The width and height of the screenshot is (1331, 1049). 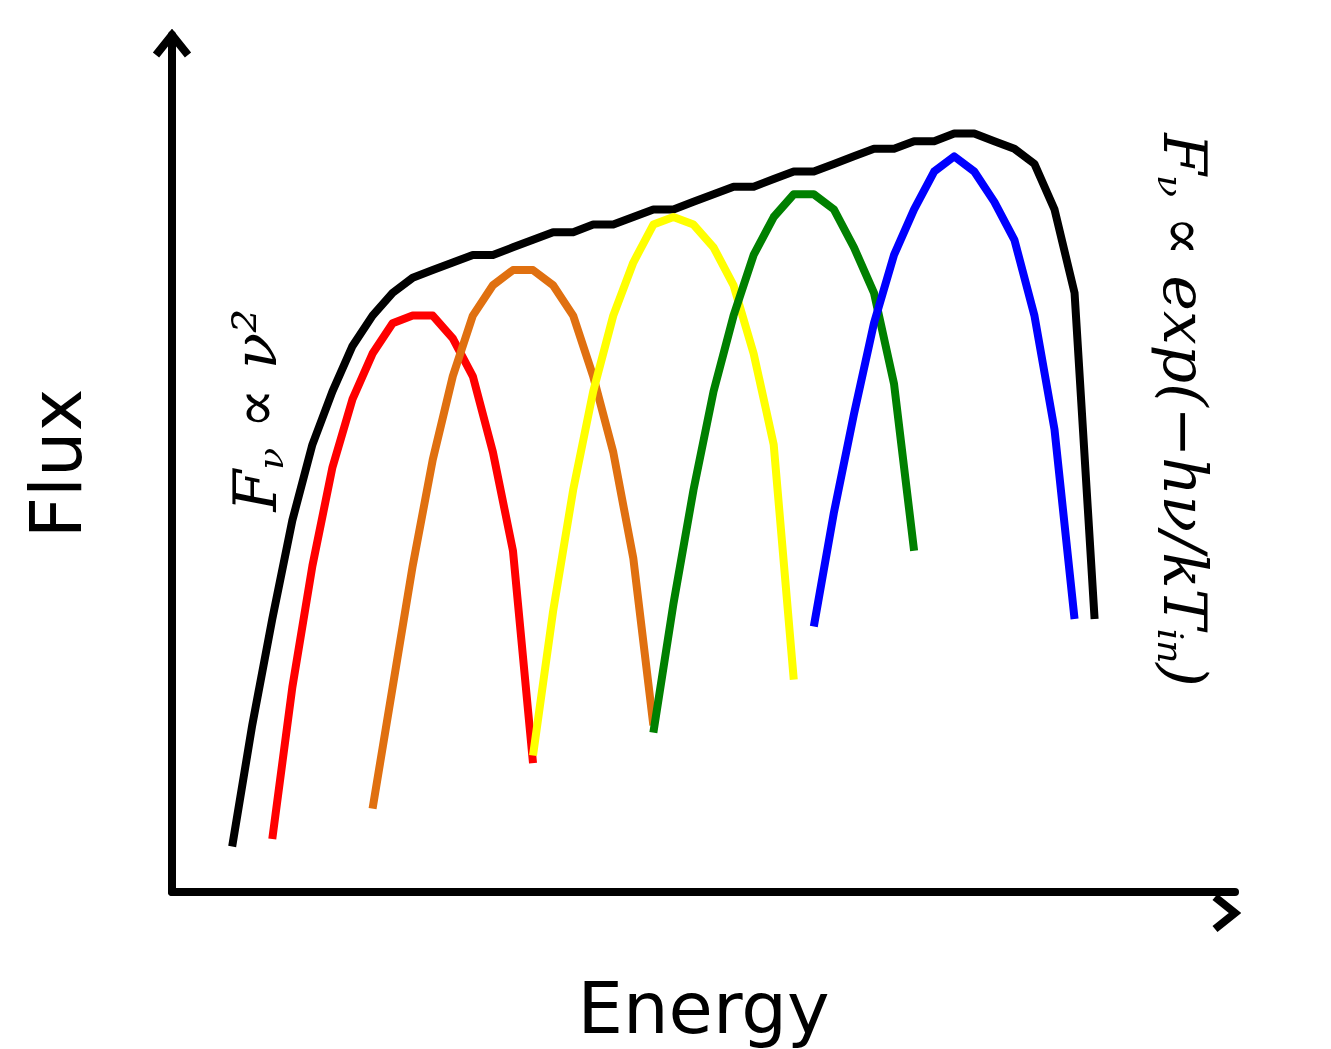 I want to click on x-axis-title: Energy, so click(x=703, y=1007).